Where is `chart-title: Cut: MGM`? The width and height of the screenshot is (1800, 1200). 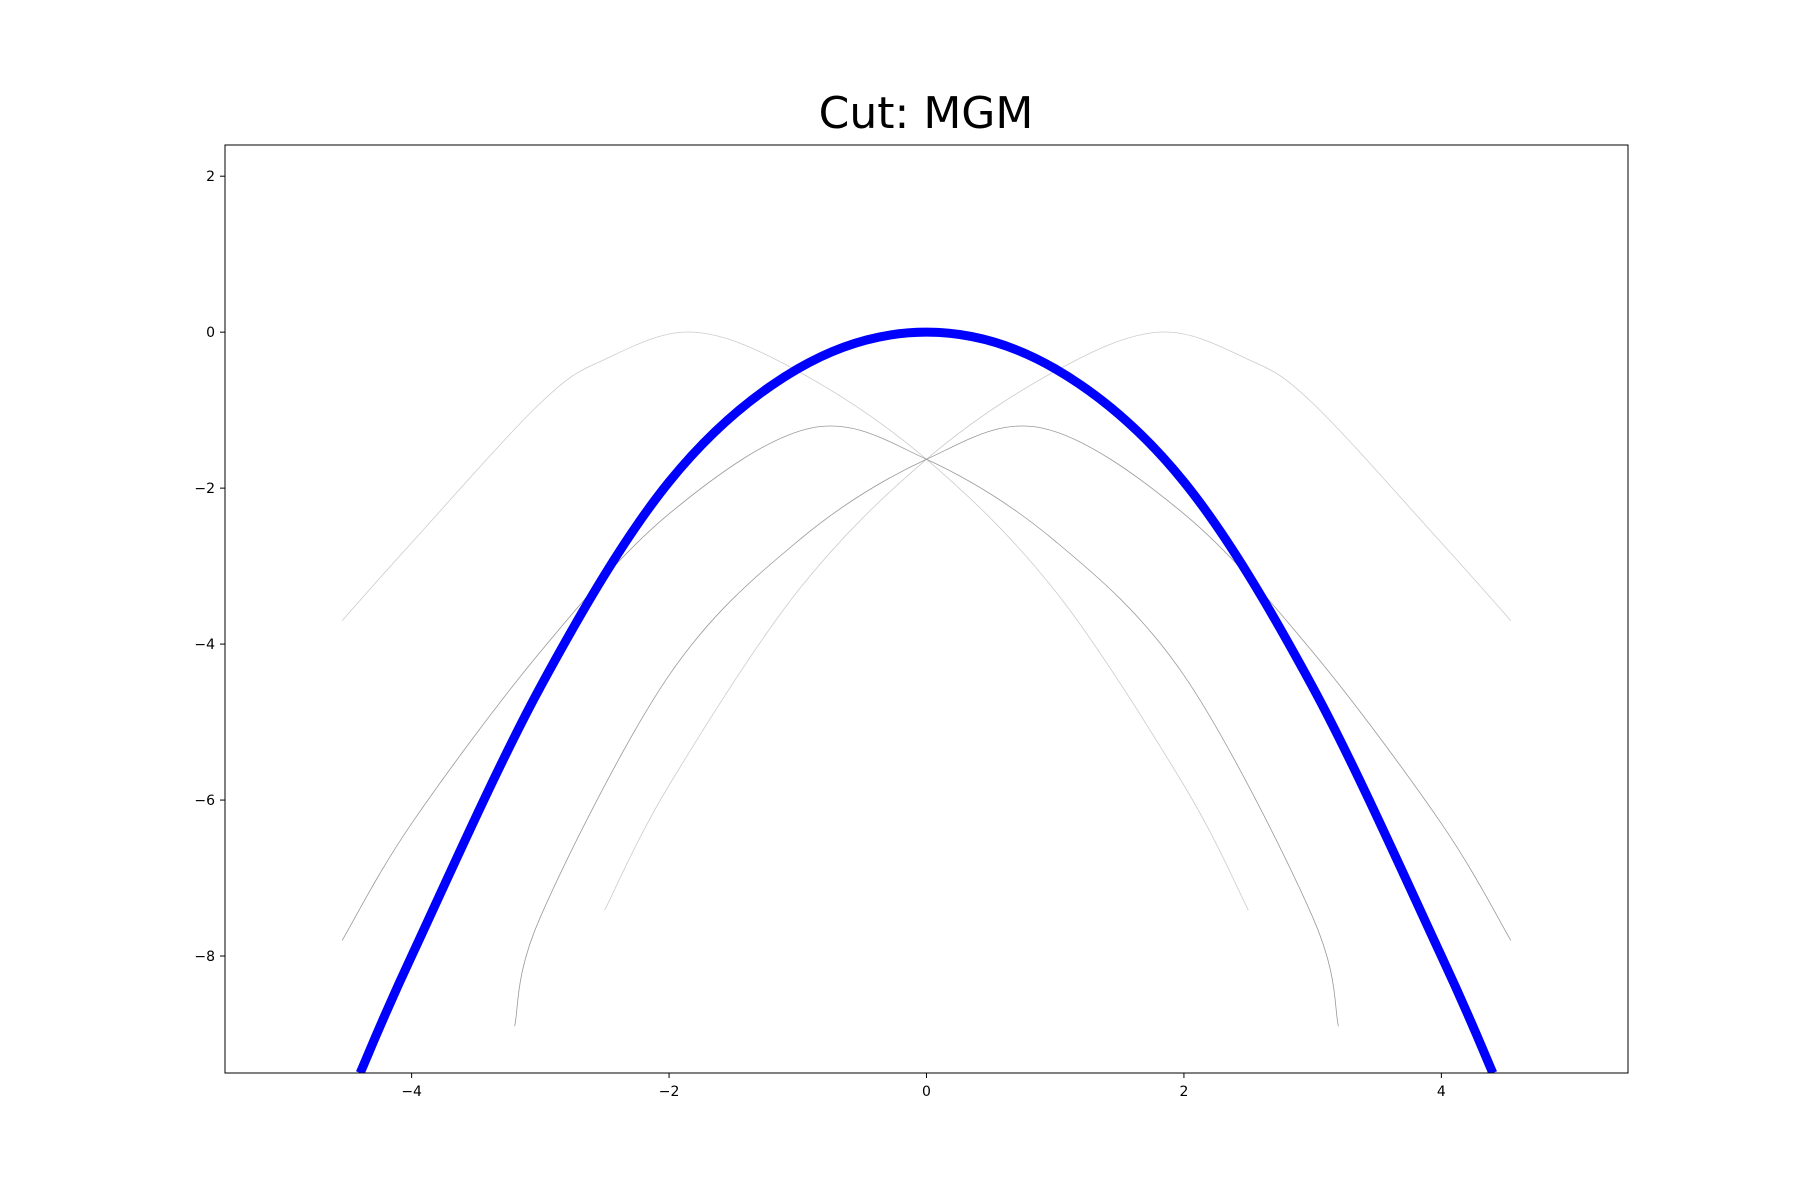 chart-title: Cut: MGM is located at coordinates (926, 113).